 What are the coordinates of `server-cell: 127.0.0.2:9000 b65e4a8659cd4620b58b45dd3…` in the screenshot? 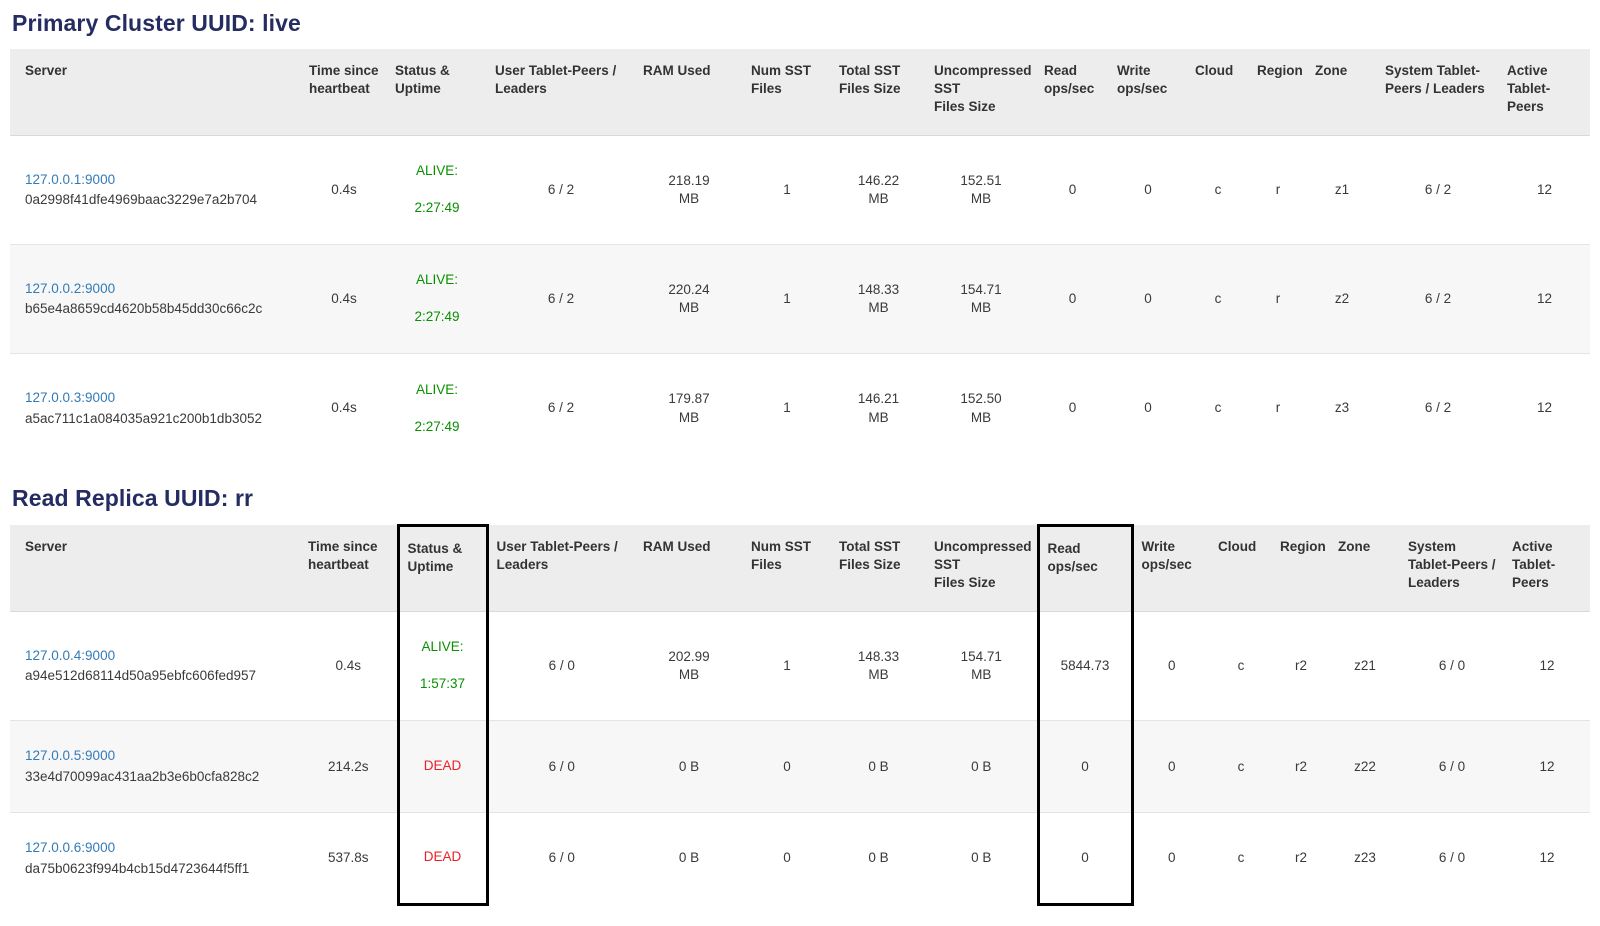 It's located at (155, 298).